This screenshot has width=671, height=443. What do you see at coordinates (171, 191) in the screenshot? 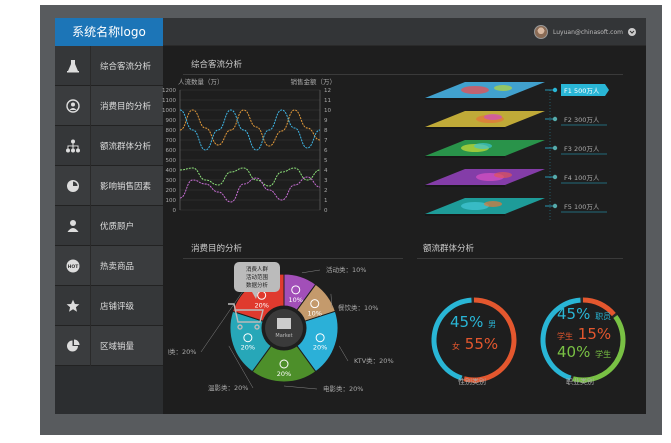
I see `y-tick-label: 200` at bounding box center [171, 191].